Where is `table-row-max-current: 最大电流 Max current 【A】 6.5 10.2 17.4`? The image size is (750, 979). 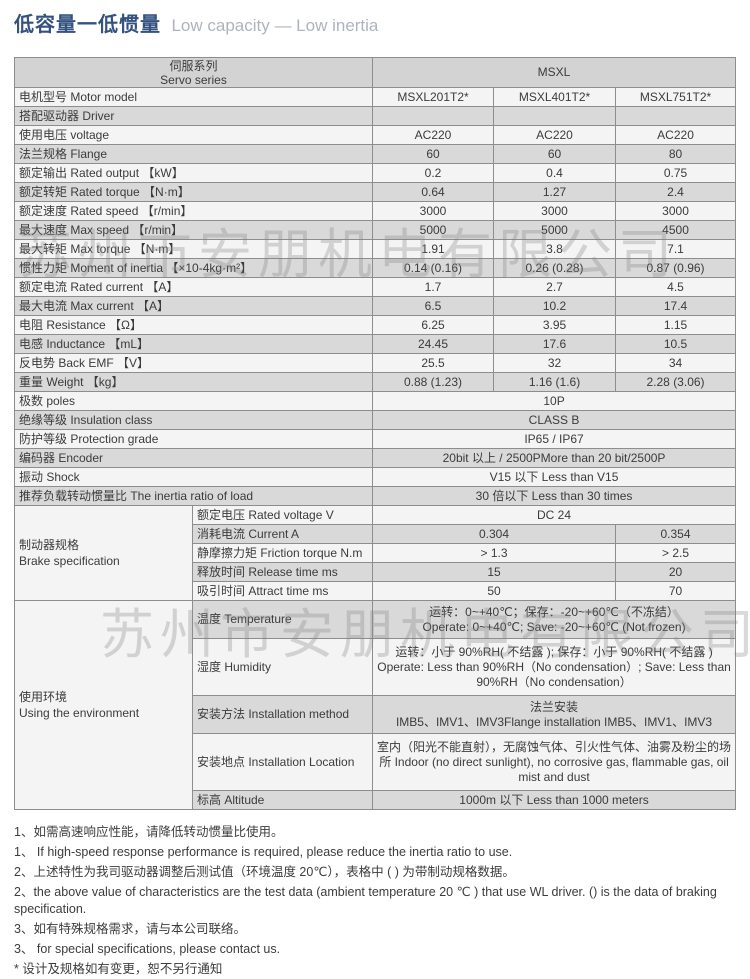 table-row-max-current: 最大电流 Max current 【A】 6.5 10.2 17.4 is located at coordinates (375, 306).